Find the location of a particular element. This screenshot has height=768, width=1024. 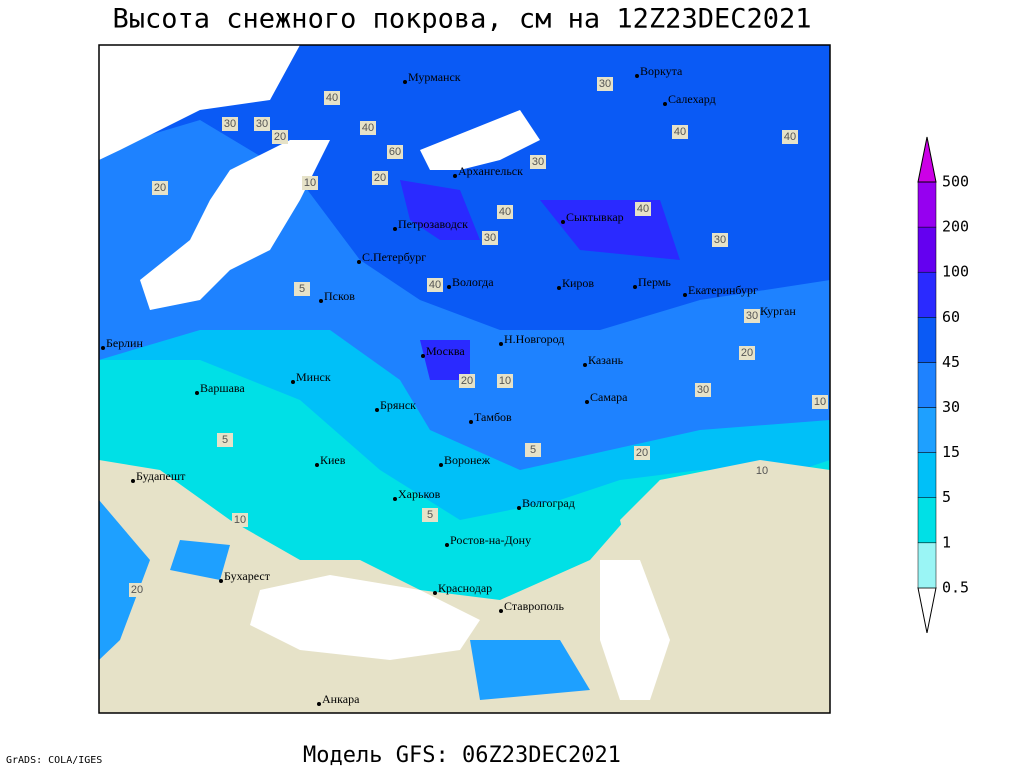

city-label: Ростов-на-Дону is located at coordinates (490, 540).